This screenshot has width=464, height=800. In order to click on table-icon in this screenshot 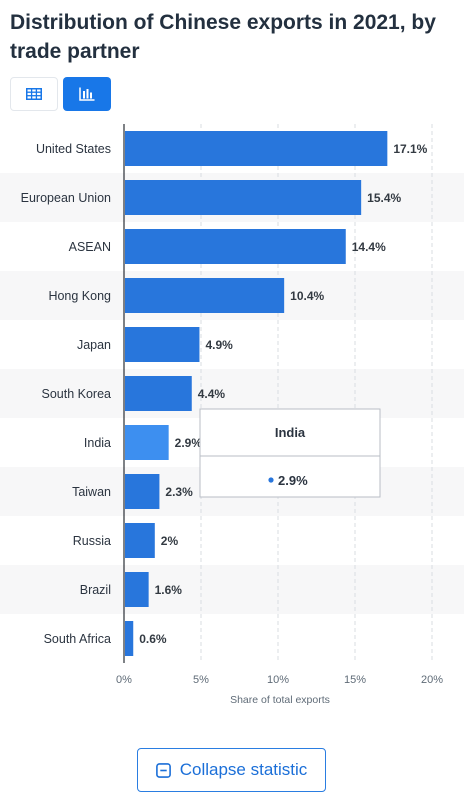, I will do `click(34, 94)`.